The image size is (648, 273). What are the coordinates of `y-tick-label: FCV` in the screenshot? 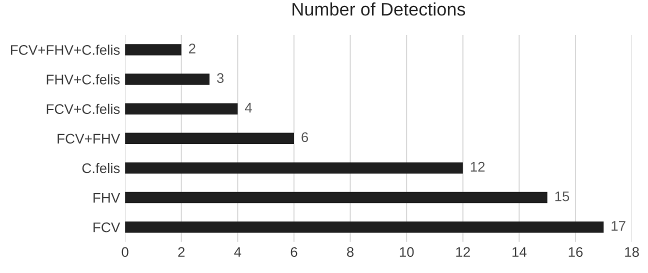 It's located at (107, 227).